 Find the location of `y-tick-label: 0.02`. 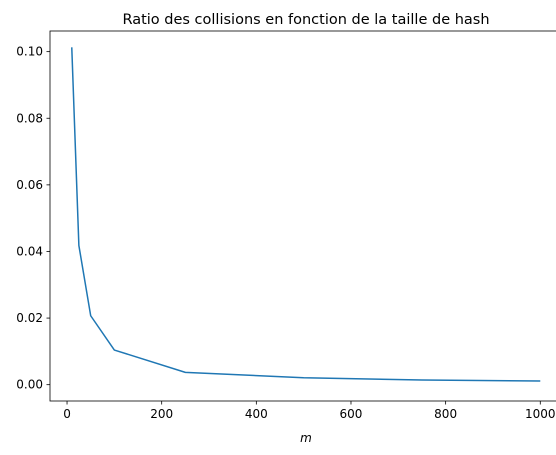

y-tick-label: 0.02 is located at coordinates (29, 318).